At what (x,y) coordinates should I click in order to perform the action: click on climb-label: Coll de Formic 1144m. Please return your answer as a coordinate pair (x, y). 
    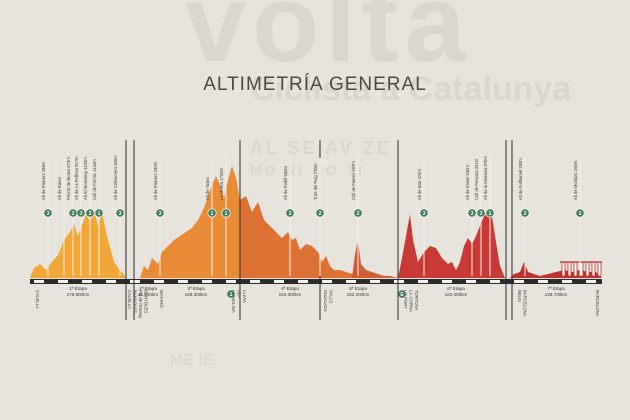
    Looking at the image, I should click on (94, 179).